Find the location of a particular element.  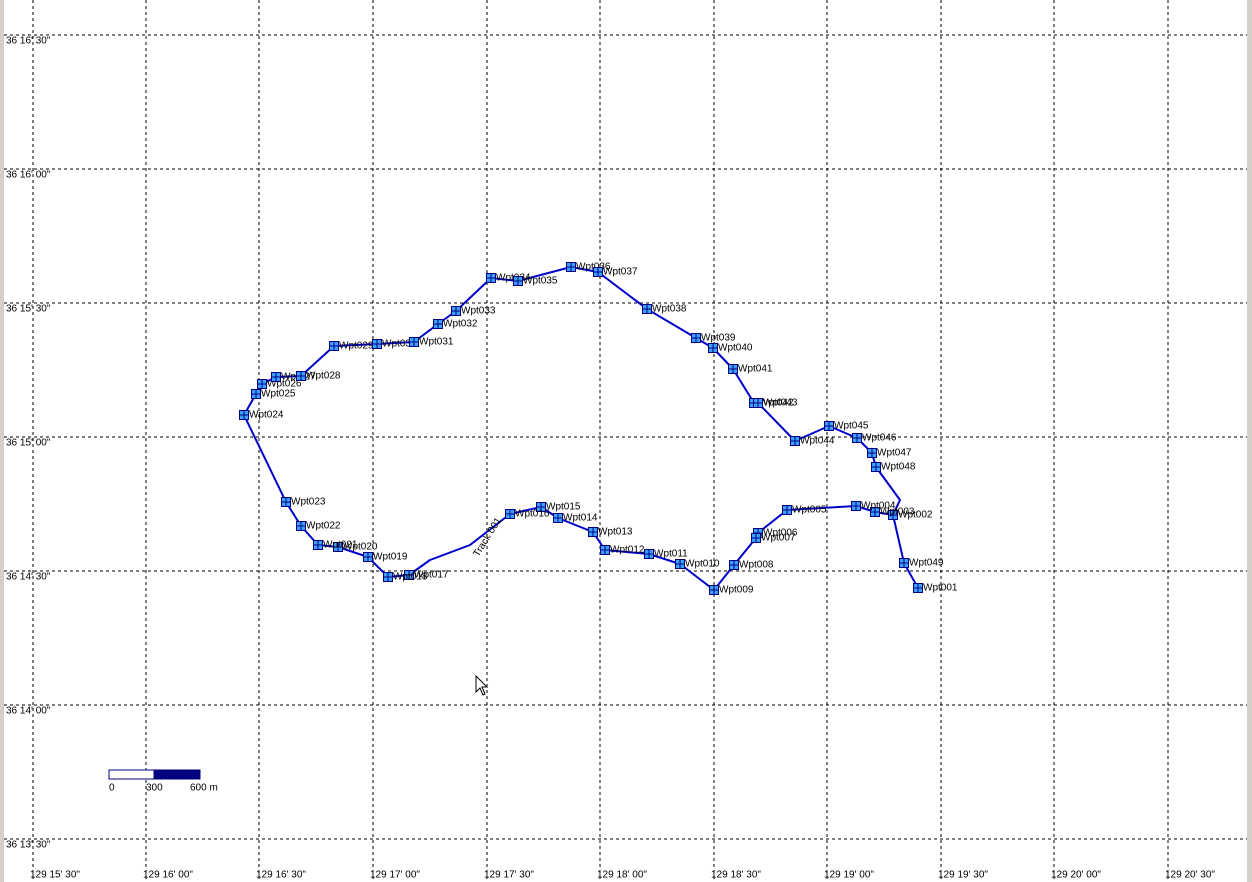

waypoint-label: Wpt019 is located at coordinates (390, 557).